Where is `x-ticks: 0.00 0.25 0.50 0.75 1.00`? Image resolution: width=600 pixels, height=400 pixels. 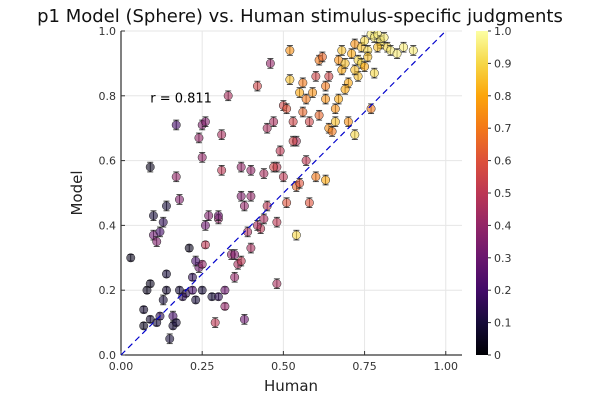
x-ticks: 0.00 0.25 0.50 0.75 1.00 is located at coordinates (283, 362).